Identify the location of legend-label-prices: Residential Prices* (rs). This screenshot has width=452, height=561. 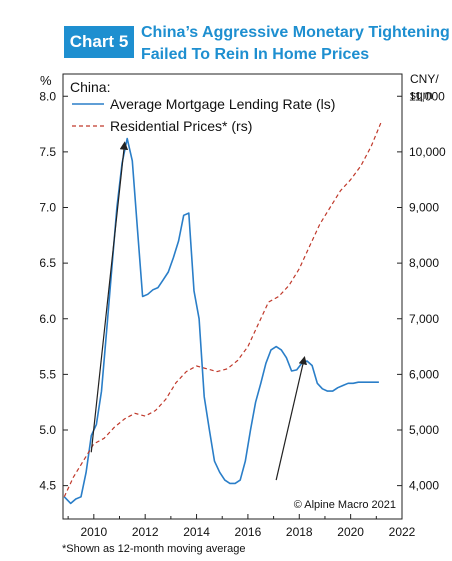
(181, 126).